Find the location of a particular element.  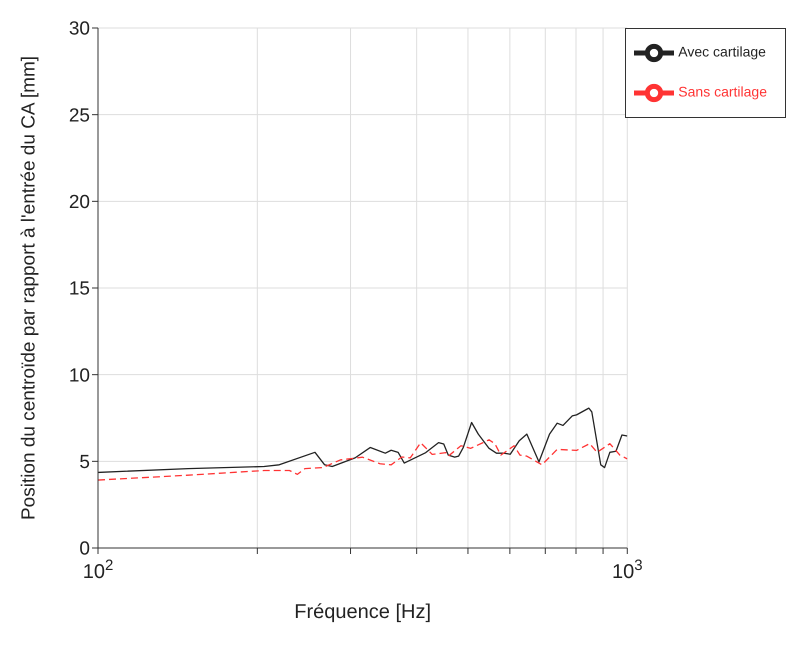

y-axis-title: Position du centroïde par rapport à l'entrée du CA [mm] is located at coordinates (29, 288).